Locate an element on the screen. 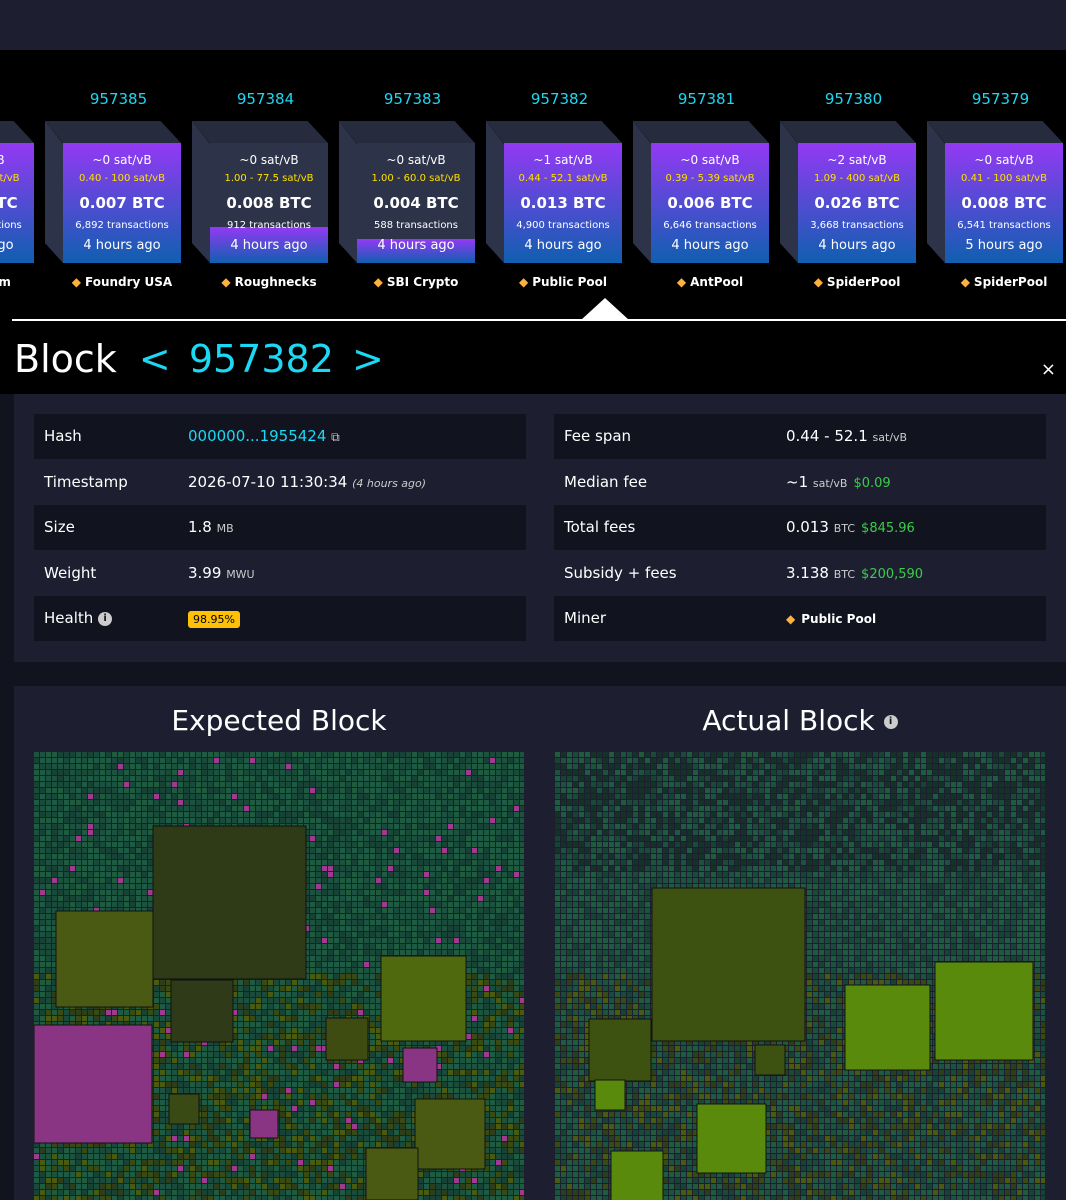  tx-count: 3,668 transactions is located at coordinates (857, 225).